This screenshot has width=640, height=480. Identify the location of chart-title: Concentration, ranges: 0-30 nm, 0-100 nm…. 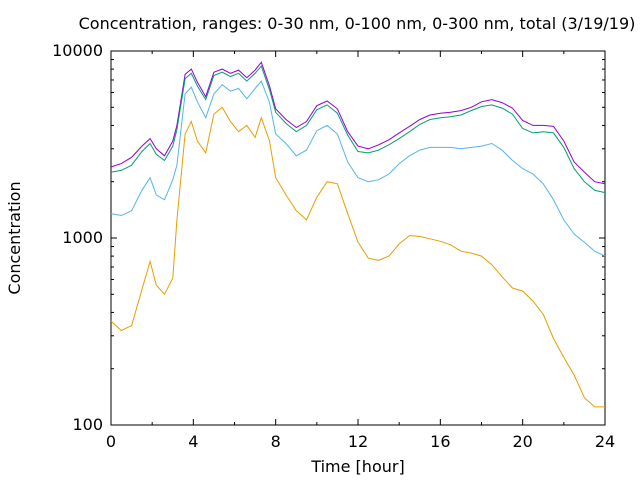
(357, 23).